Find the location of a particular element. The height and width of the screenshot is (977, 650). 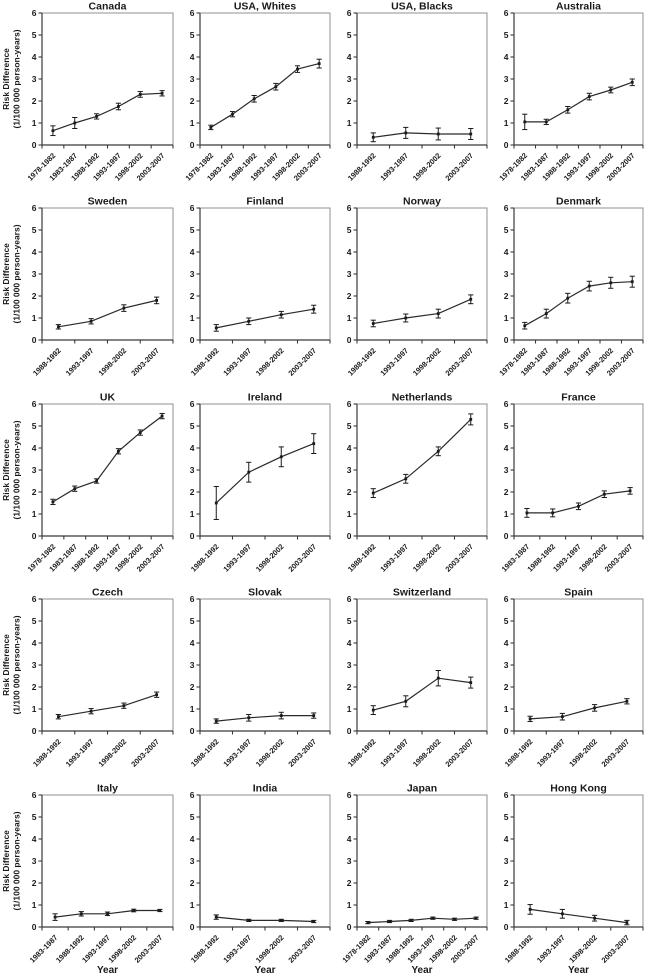

chart-title: Japan is located at coordinates (422, 788).